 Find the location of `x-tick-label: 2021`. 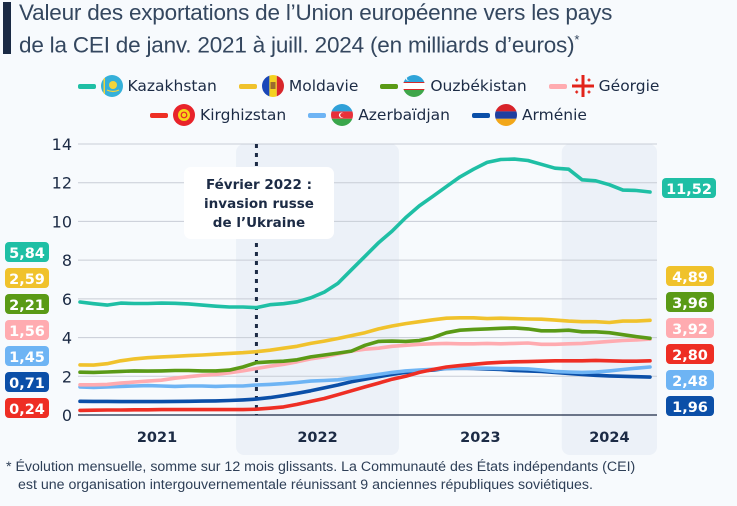

x-tick-label: 2021 is located at coordinates (157, 438).